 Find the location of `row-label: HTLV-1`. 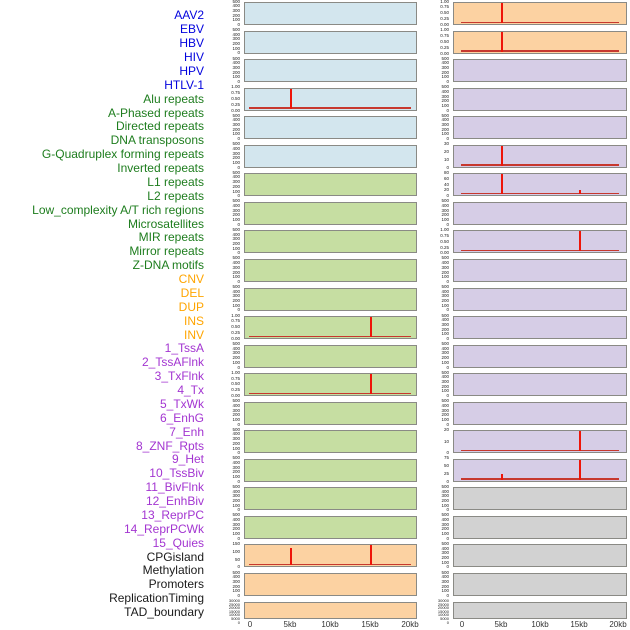

row-label: HTLV-1 is located at coordinates (184, 84).